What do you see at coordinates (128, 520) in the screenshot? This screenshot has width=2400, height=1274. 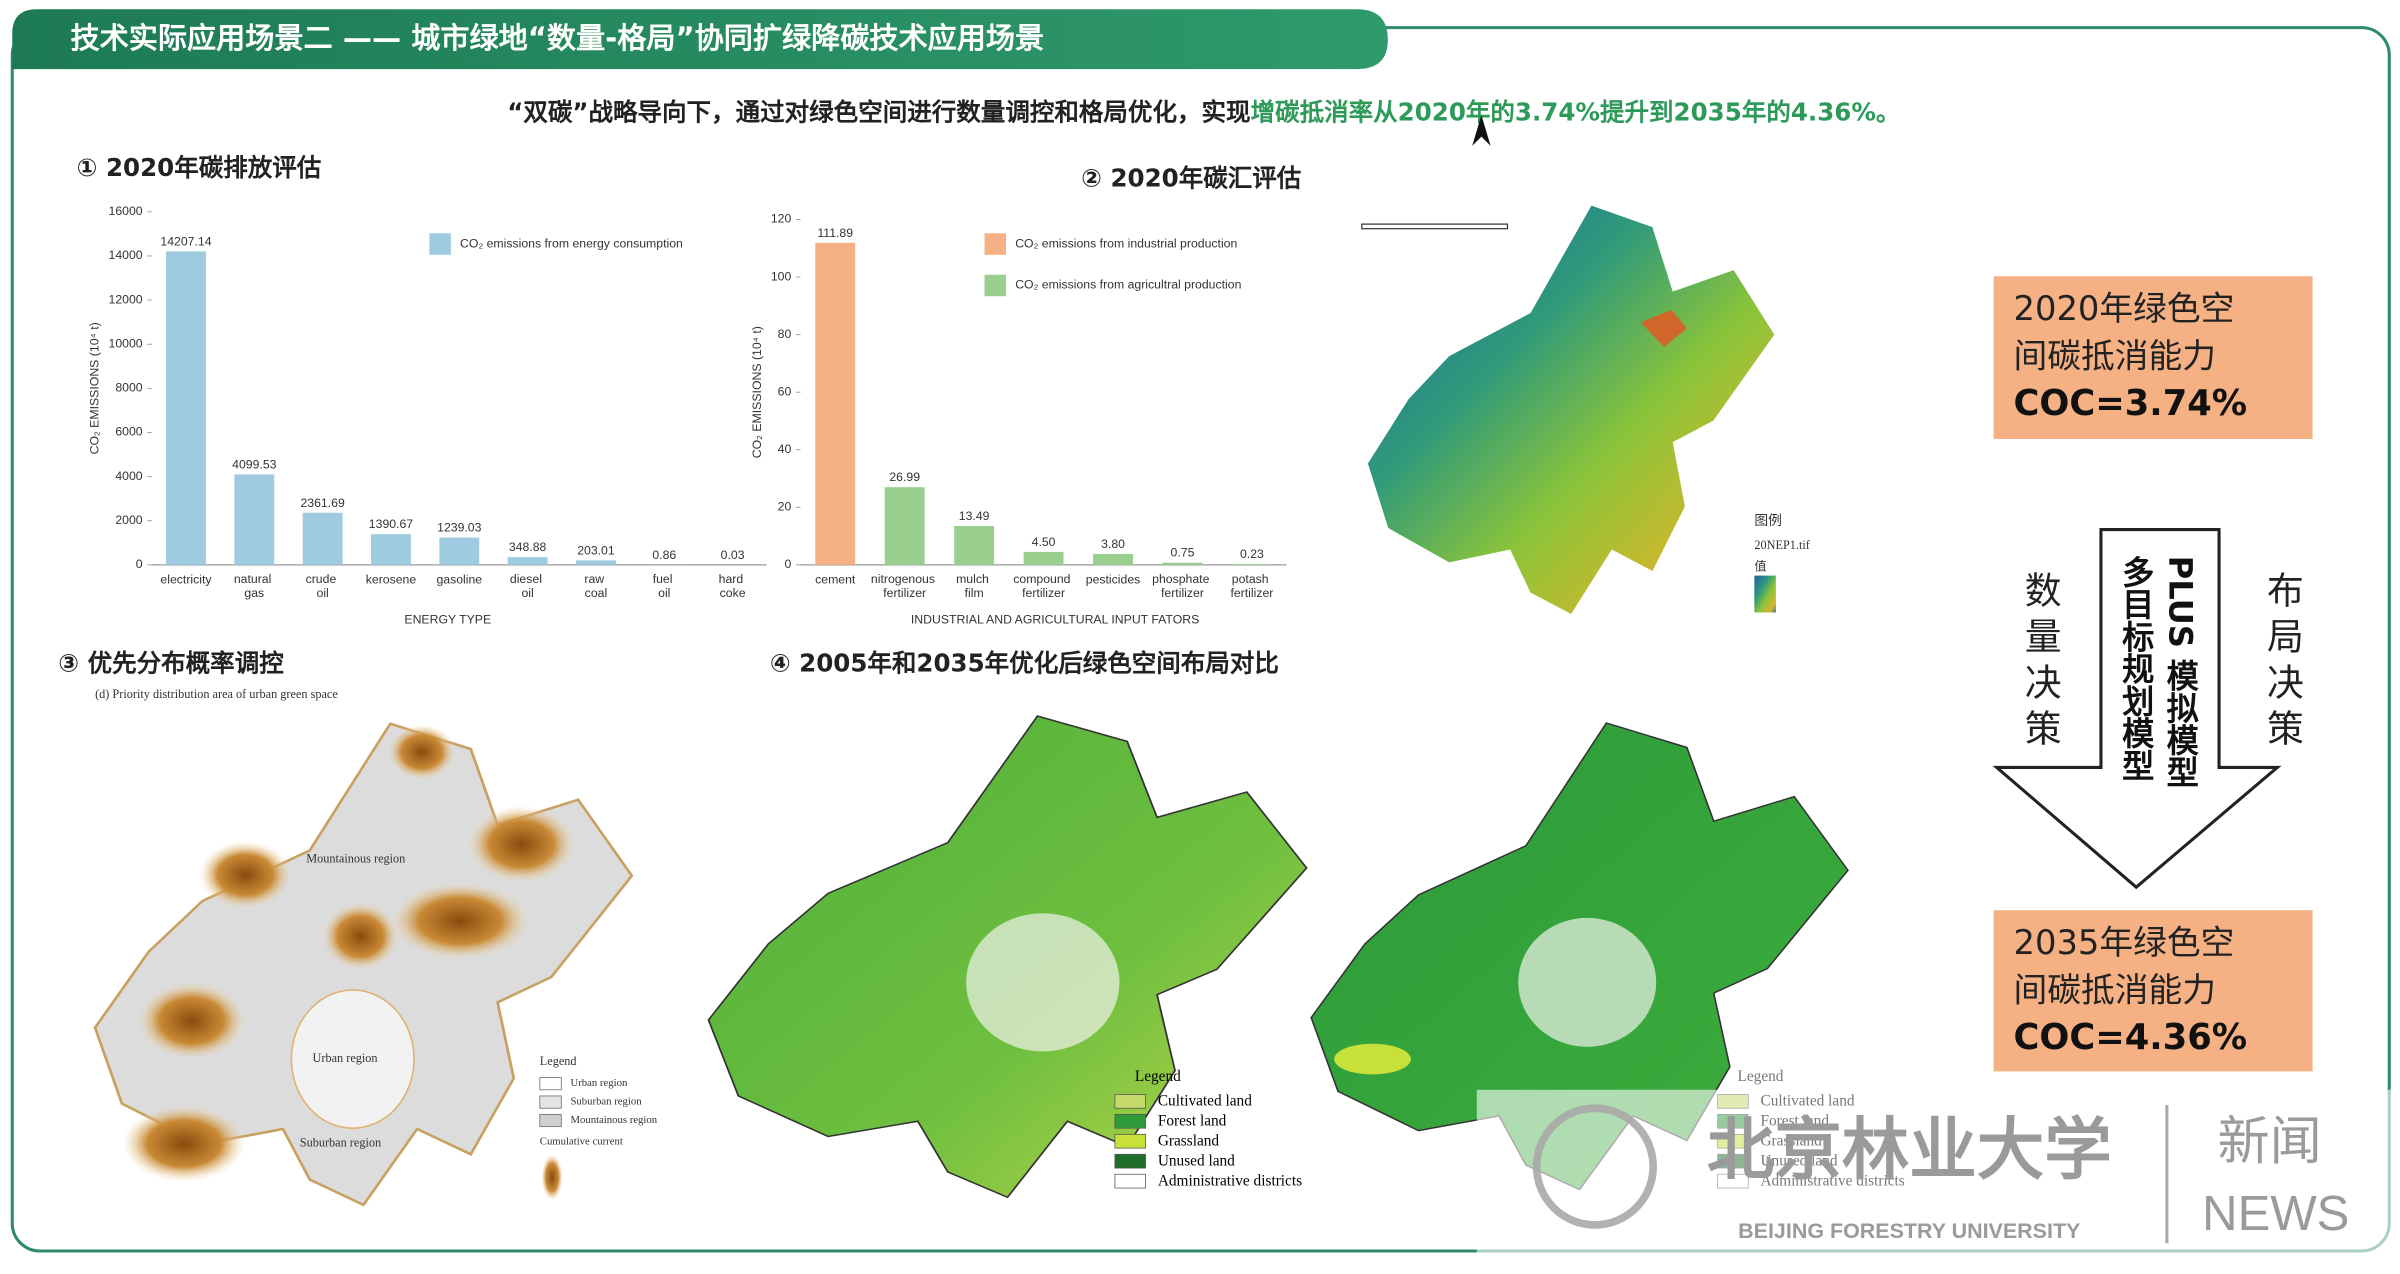 I see `y-tick-label: 2000` at bounding box center [128, 520].